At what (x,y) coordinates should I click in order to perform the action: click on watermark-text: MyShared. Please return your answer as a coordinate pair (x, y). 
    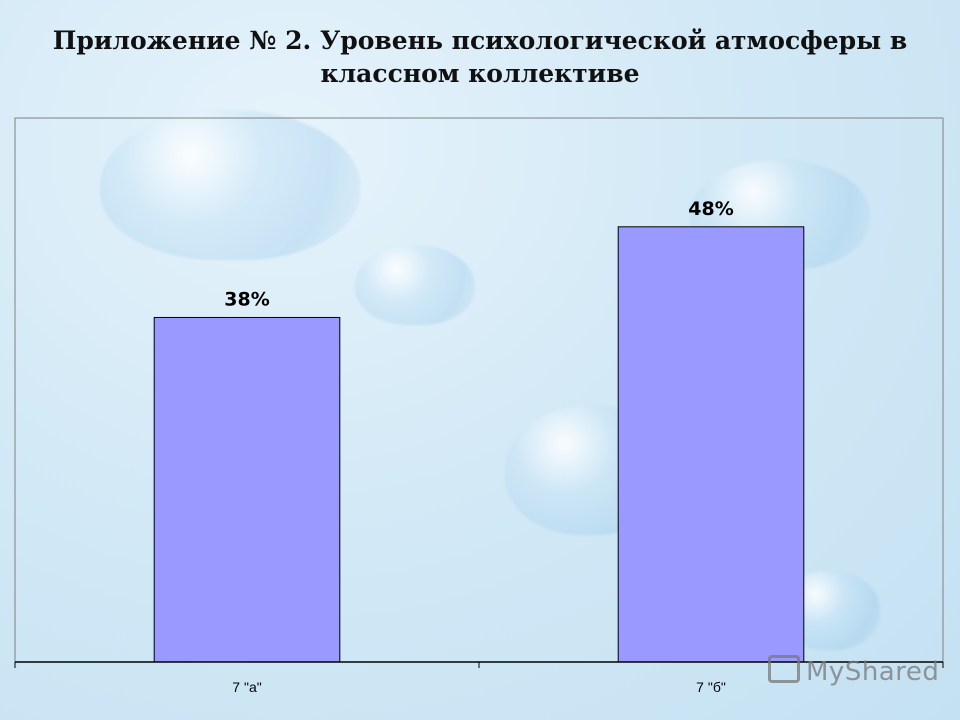
    Looking at the image, I should click on (873, 672).